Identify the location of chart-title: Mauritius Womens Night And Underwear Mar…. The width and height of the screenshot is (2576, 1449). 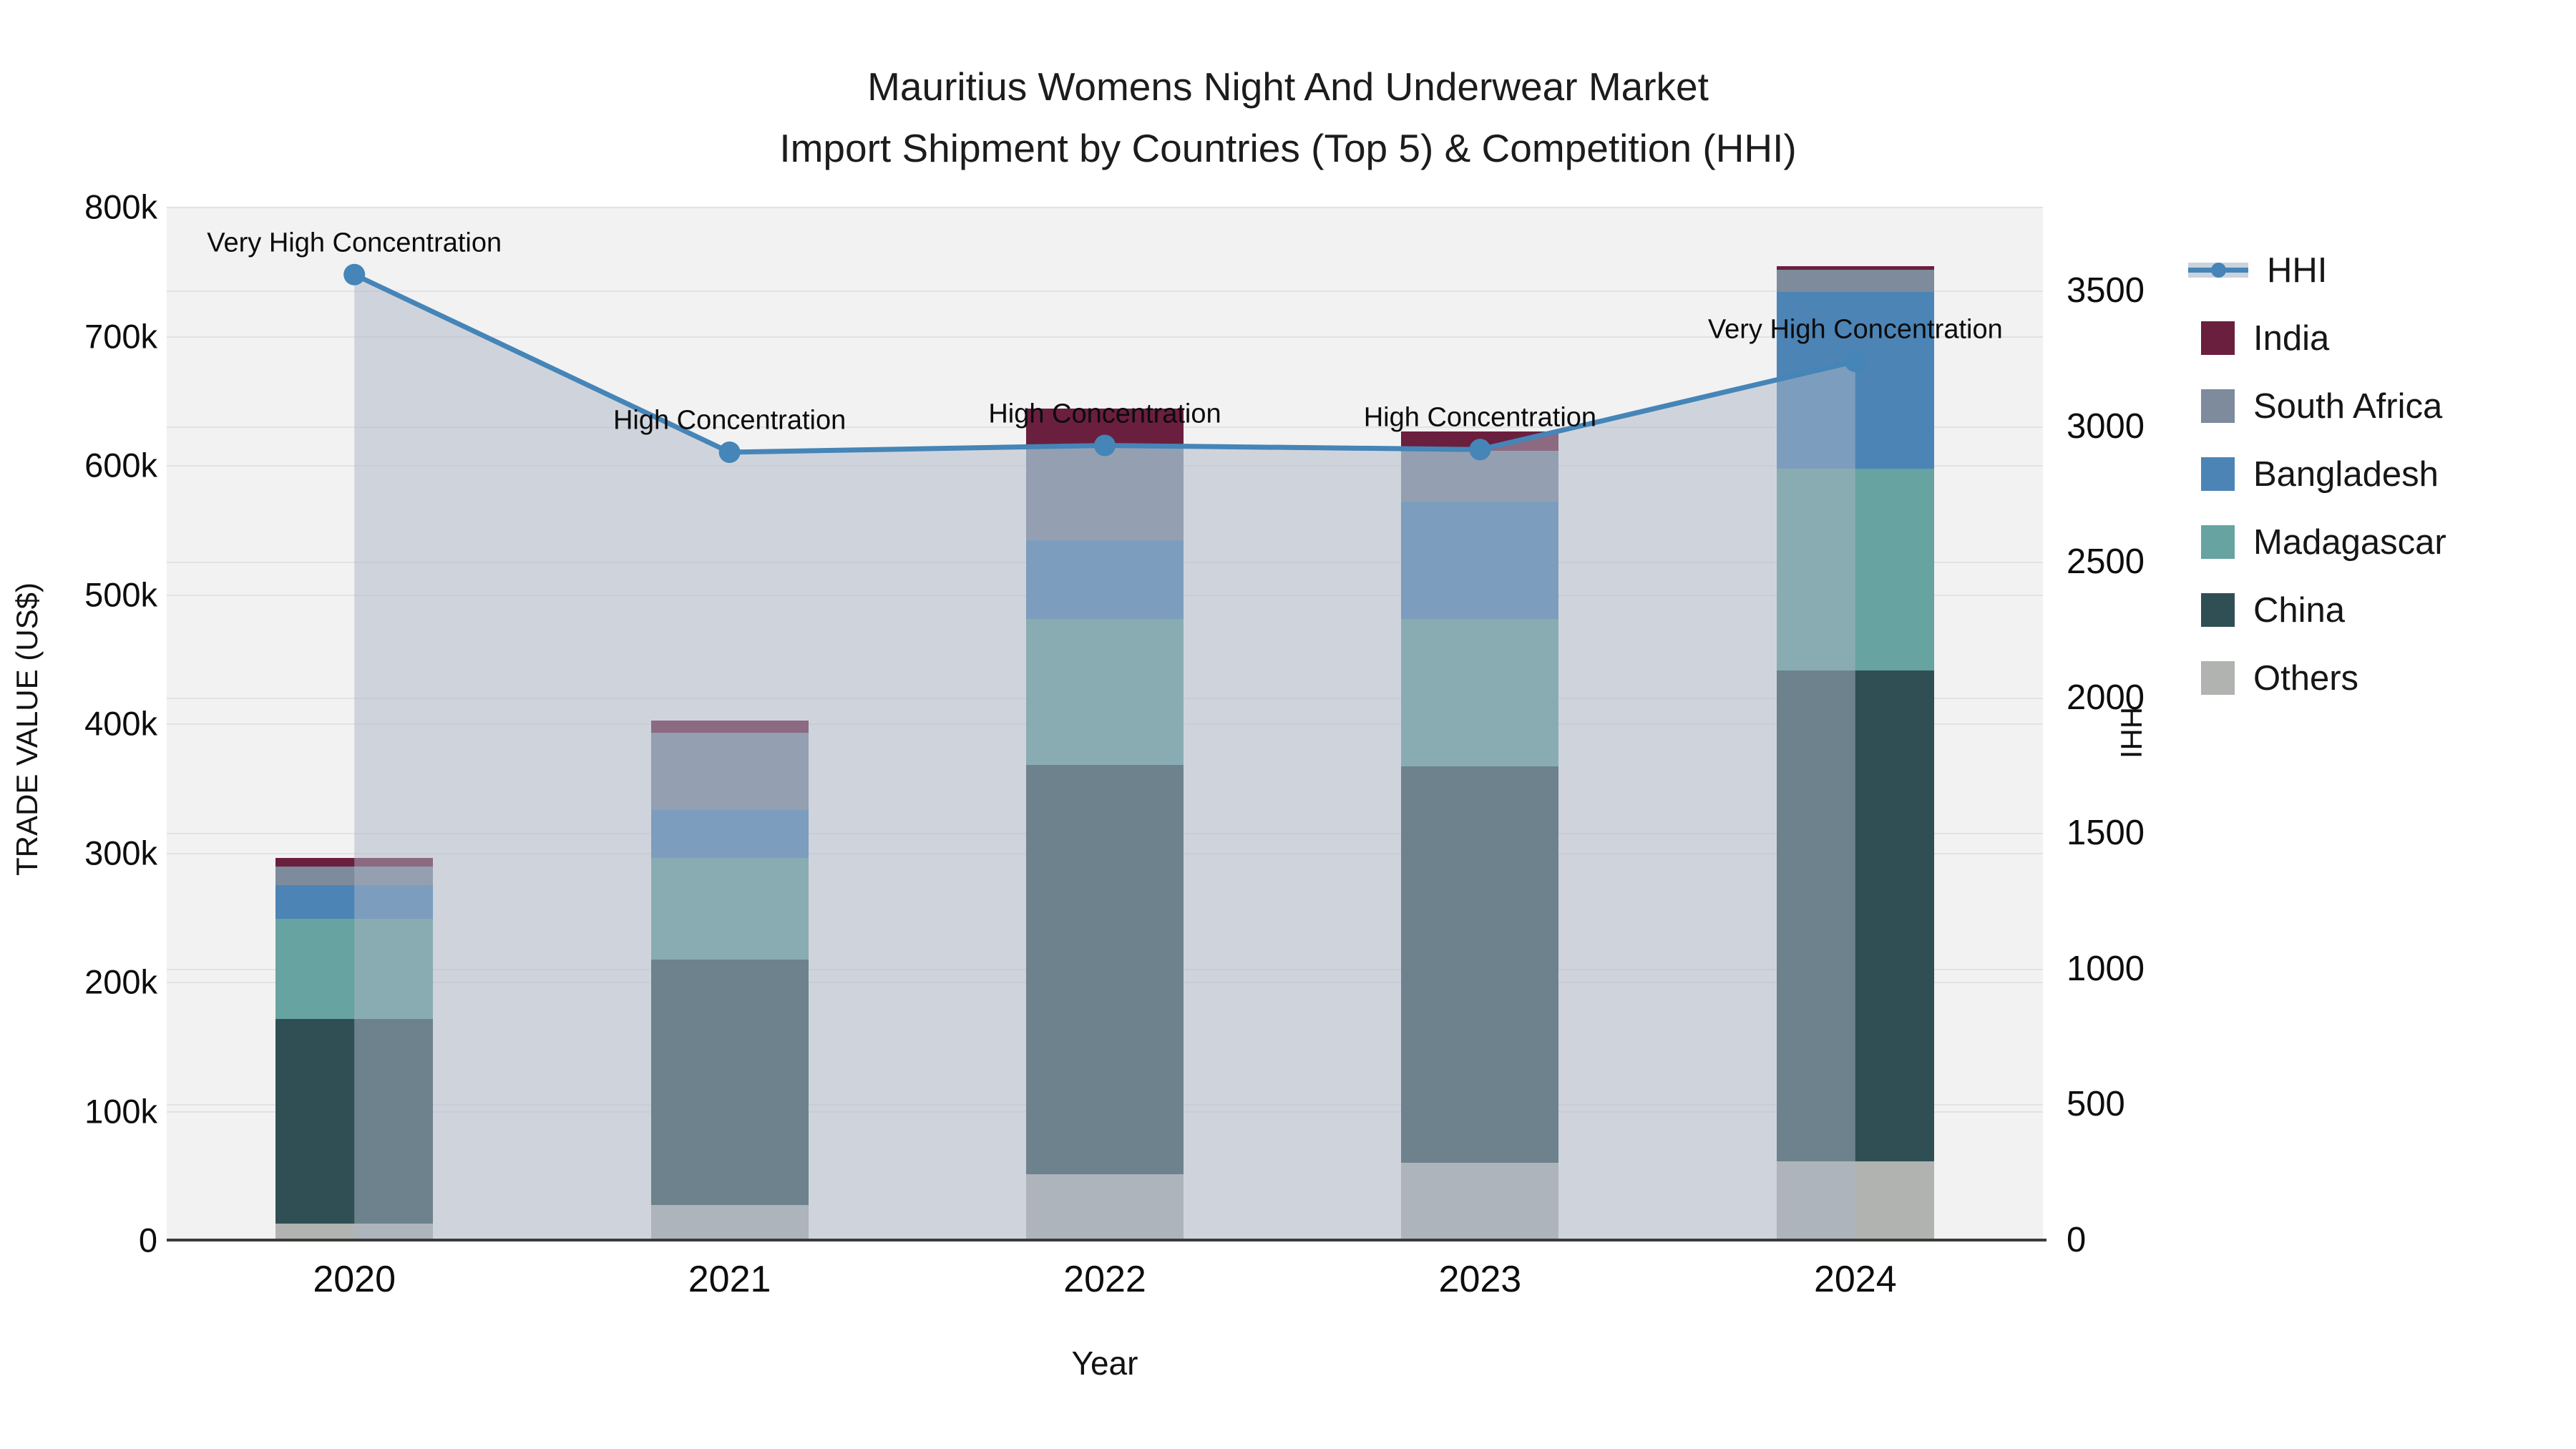
(1288, 117).